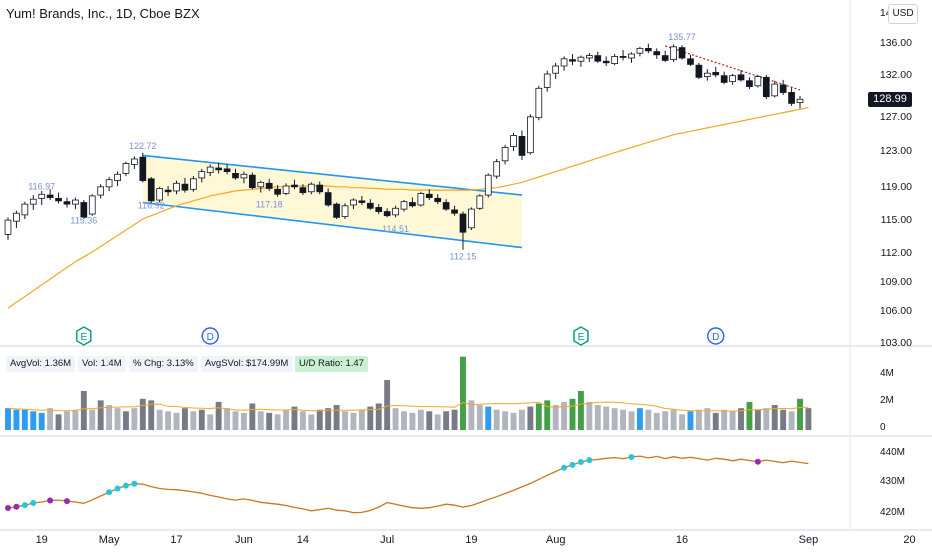 The height and width of the screenshot is (555, 932). Describe the element at coordinates (387, 540) in the screenshot. I see `x-tick-label: Jul` at that location.